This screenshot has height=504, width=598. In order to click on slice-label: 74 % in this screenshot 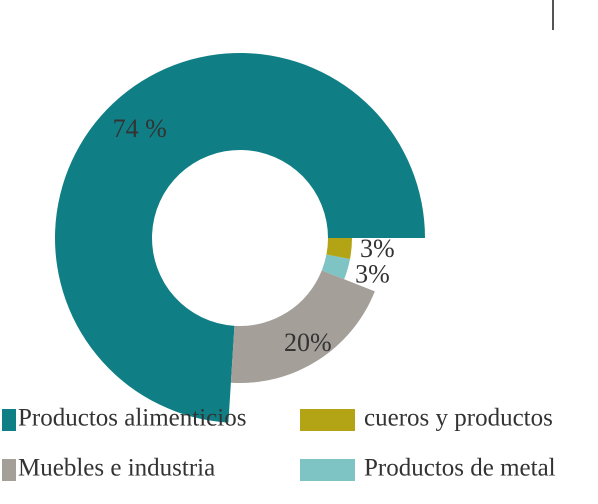, I will do `click(140, 128)`.